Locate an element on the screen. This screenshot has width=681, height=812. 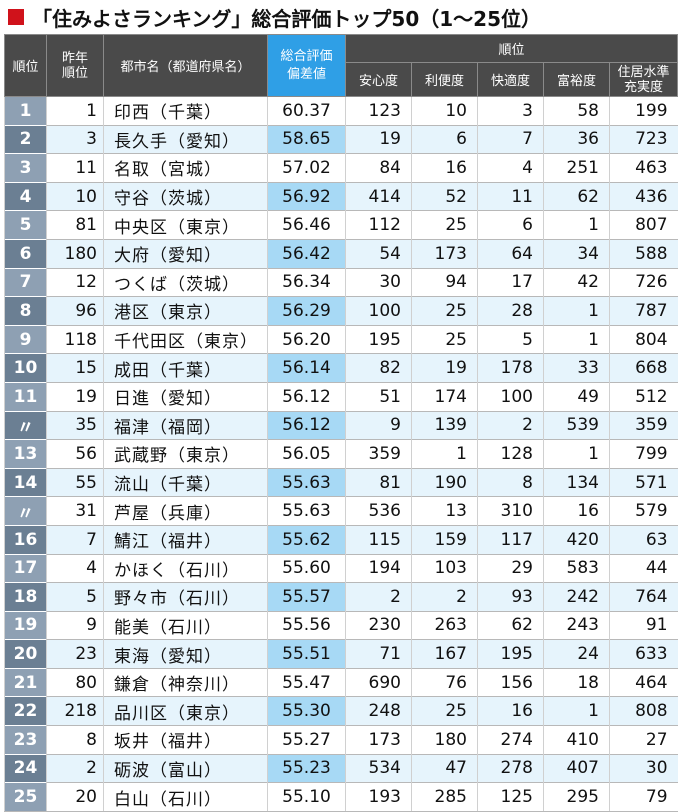
convenience-cell: 25 is located at coordinates (444, 311).